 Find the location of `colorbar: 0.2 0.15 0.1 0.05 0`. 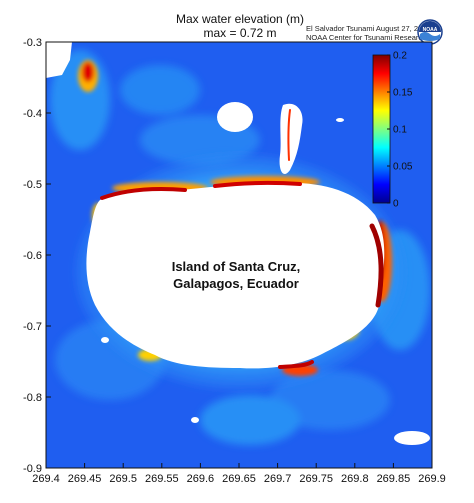

colorbar: 0.2 0.15 0.1 0.05 0 is located at coordinates (392, 130).